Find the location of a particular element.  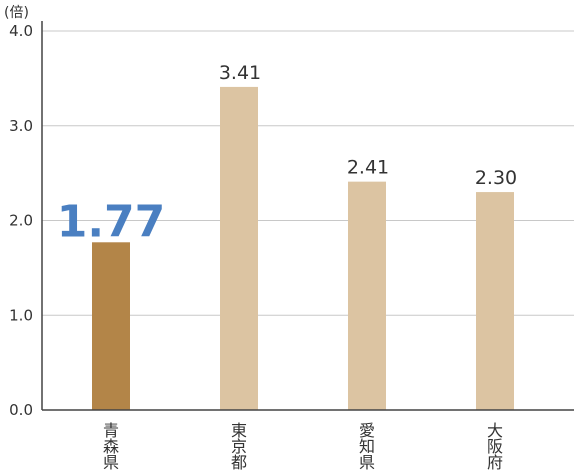

category-label-3: 愛知県 is located at coordinates (367, 446).